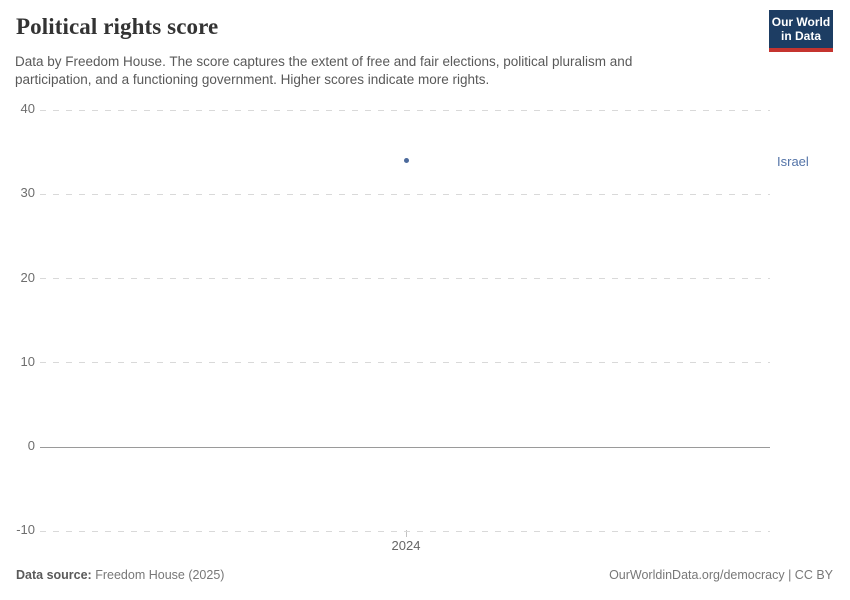 This screenshot has width=850, height=600. I want to click on gridline--10, so click(405, 531).